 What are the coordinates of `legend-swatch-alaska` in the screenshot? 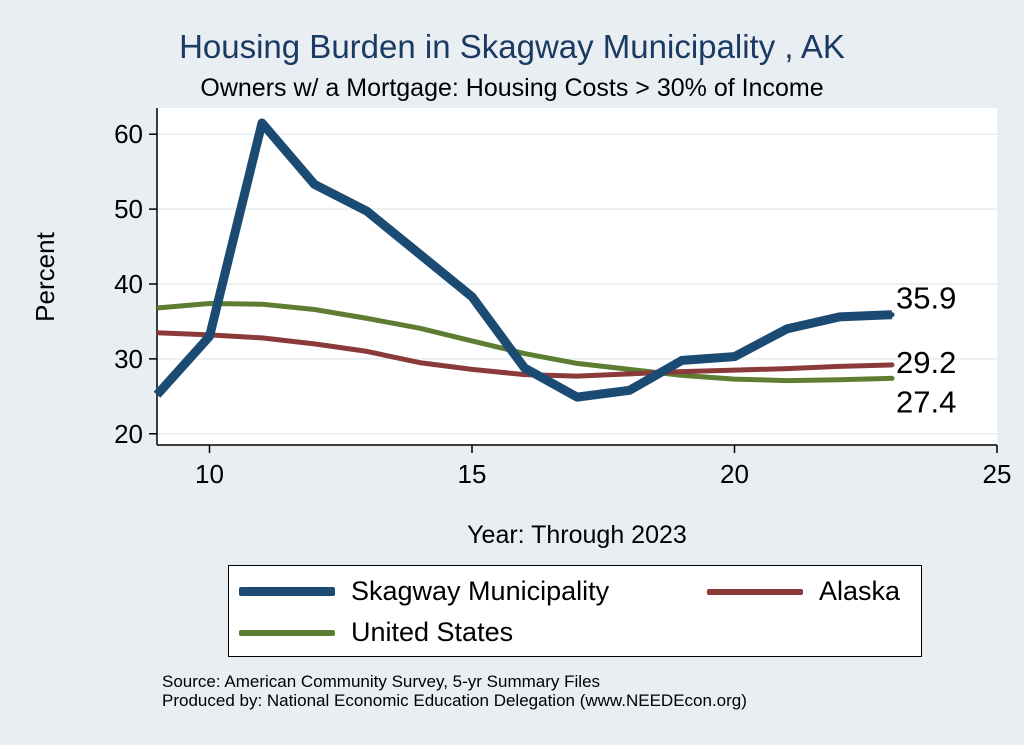 It's located at (755, 591).